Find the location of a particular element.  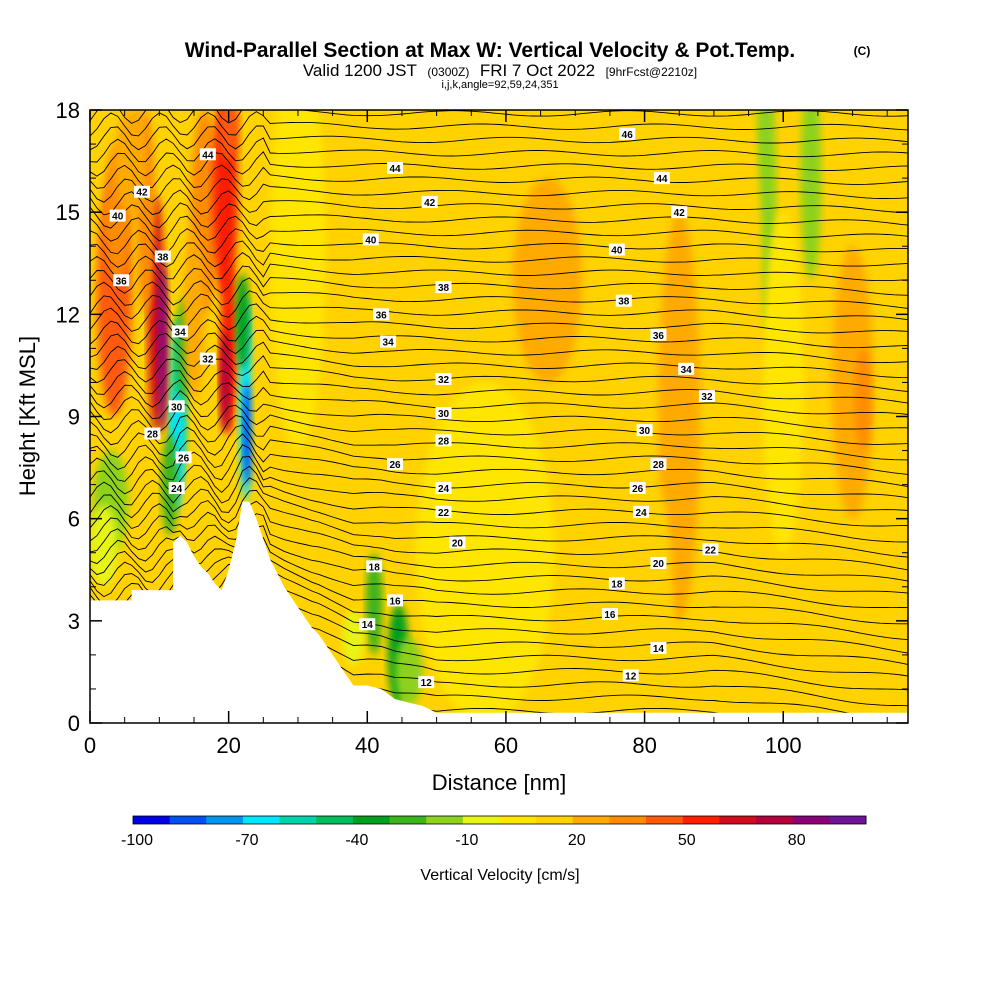

isentrope-label-text: 12 is located at coordinates (427, 683).